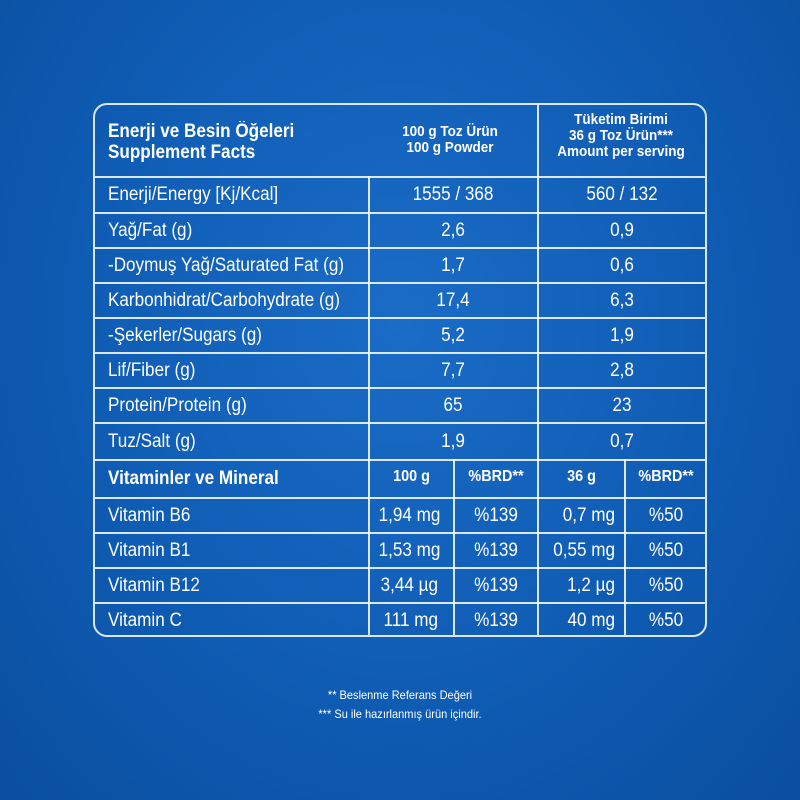 The height and width of the screenshot is (800, 800). Describe the element at coordinates (453, 300) in the screenshot. I see `nutrient-per-100g: 17,4` at that location.